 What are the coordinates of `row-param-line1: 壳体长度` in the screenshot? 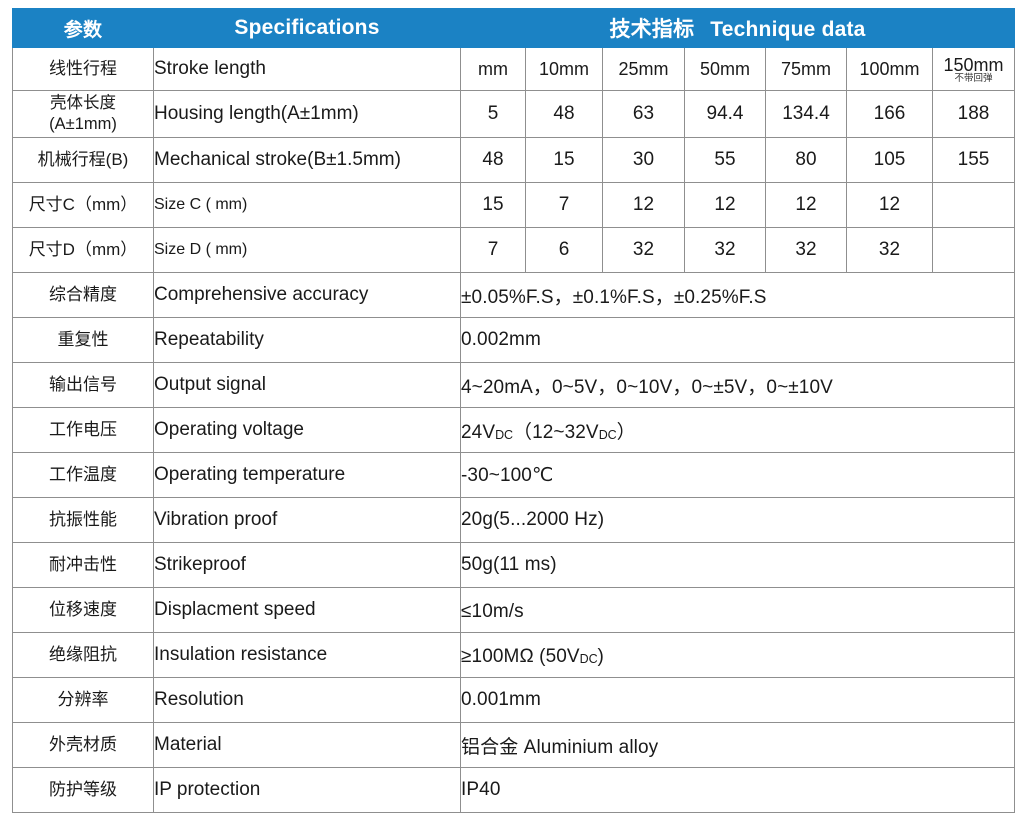 It's located at (83, 102).